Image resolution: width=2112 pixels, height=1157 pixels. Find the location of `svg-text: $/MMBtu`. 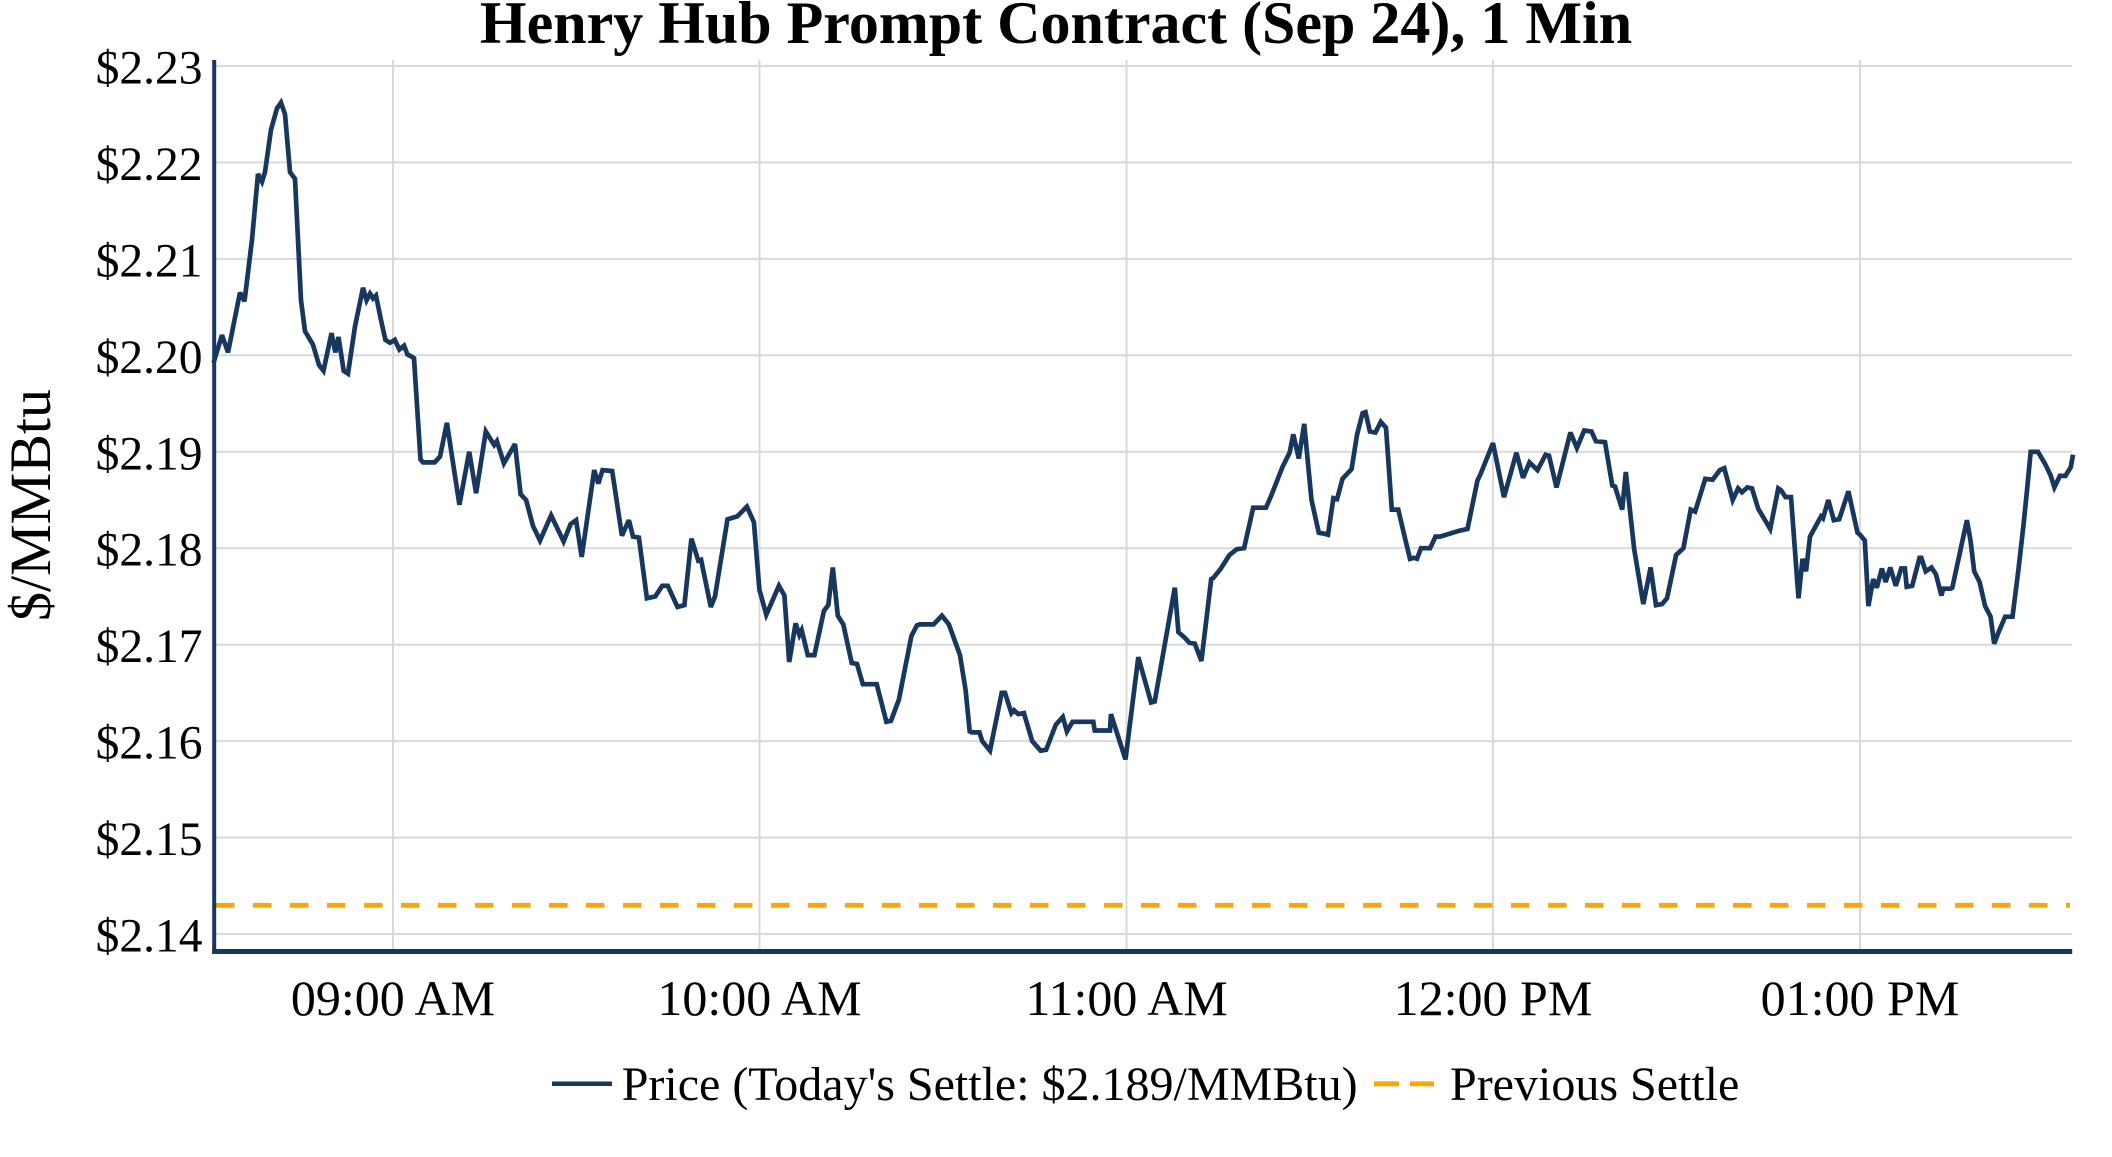

svg-text: $/MMBtu is located at coordinates (31, 505).